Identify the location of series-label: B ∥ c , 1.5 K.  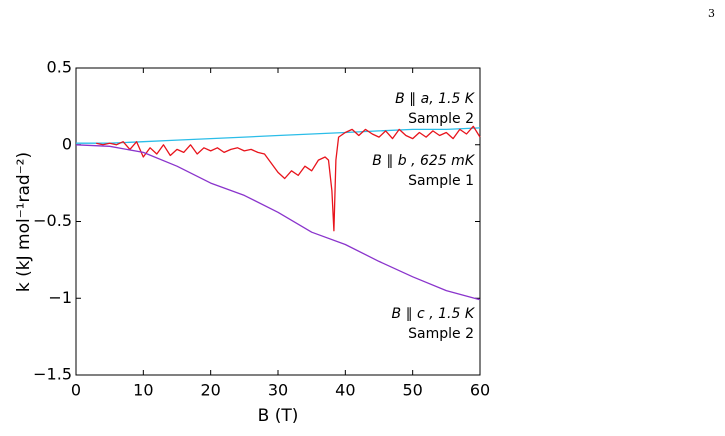
(434, 314).